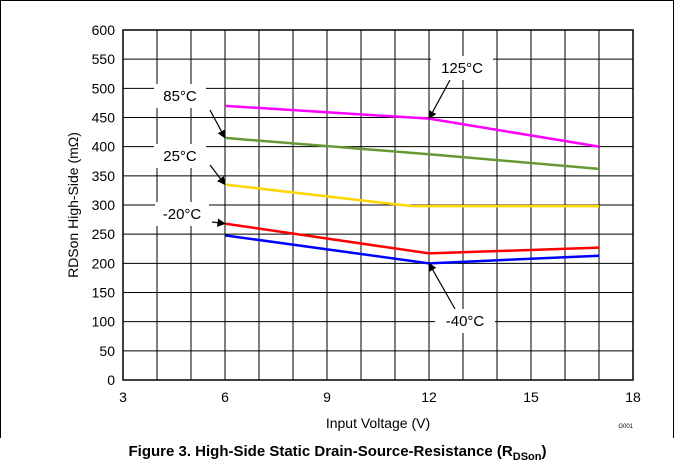 This screenshot has height=472, width=675. What do you see at coordinates (429, 397) in the screenshot?
I see `x-tick-label: 12` at bounding box center [429, 397].